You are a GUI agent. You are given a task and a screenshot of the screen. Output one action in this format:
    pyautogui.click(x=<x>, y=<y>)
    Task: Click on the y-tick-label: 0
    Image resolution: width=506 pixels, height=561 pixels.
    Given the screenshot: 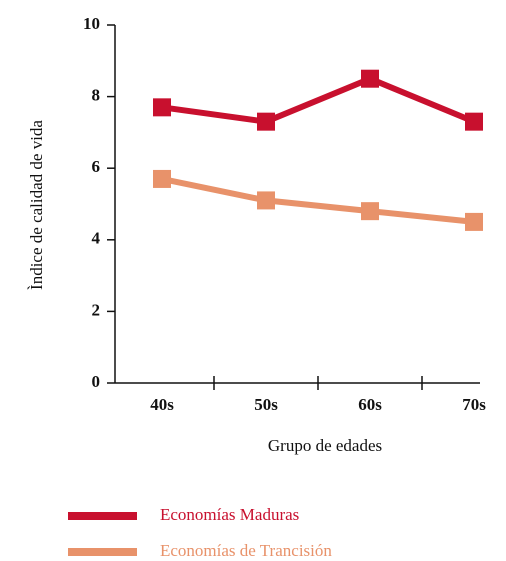 What is the action you would take?
    pyautogui.click(x=96, y=381)
    